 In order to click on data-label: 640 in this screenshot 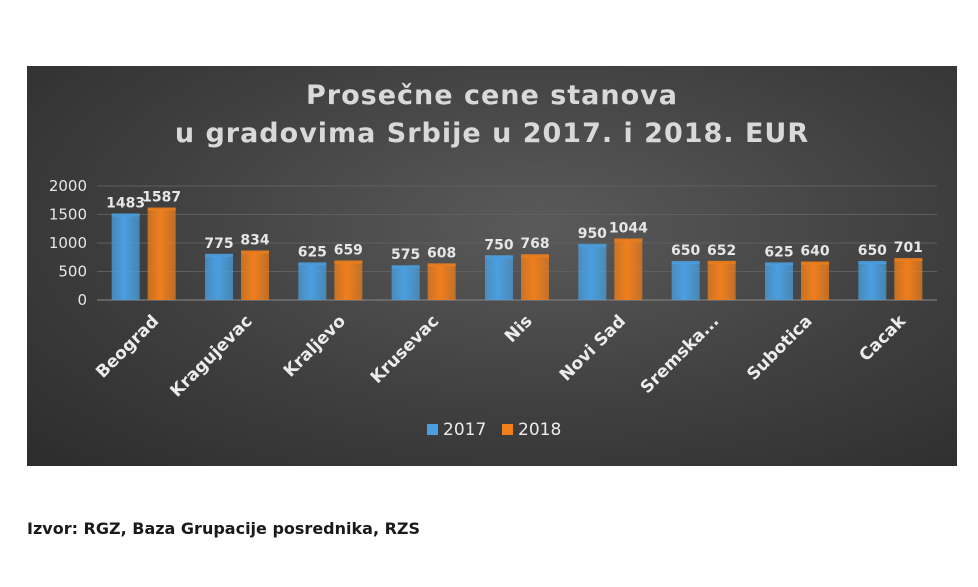, I will do `click(814, 252)`.